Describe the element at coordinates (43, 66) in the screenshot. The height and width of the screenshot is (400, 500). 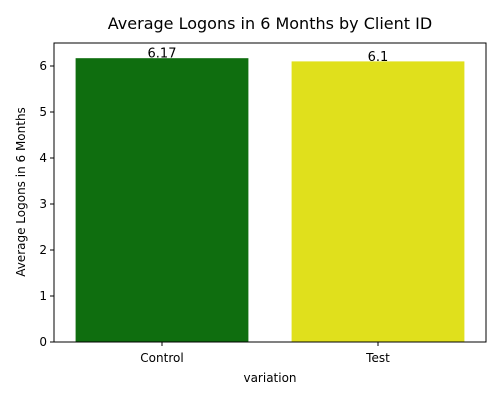
I see `y-tick-label: 6` at that location.